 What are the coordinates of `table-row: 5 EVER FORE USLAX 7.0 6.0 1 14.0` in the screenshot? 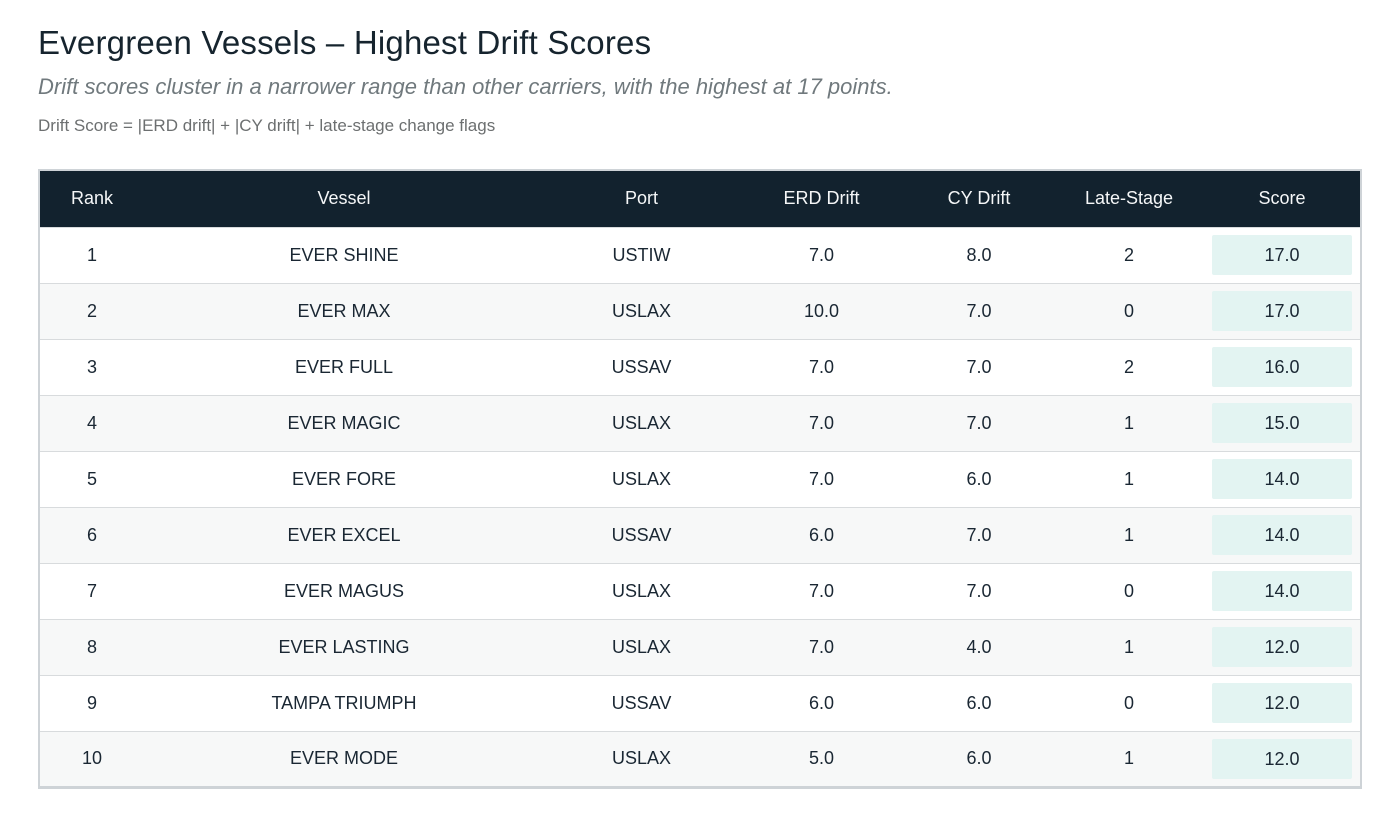 It's located at (700, 478).